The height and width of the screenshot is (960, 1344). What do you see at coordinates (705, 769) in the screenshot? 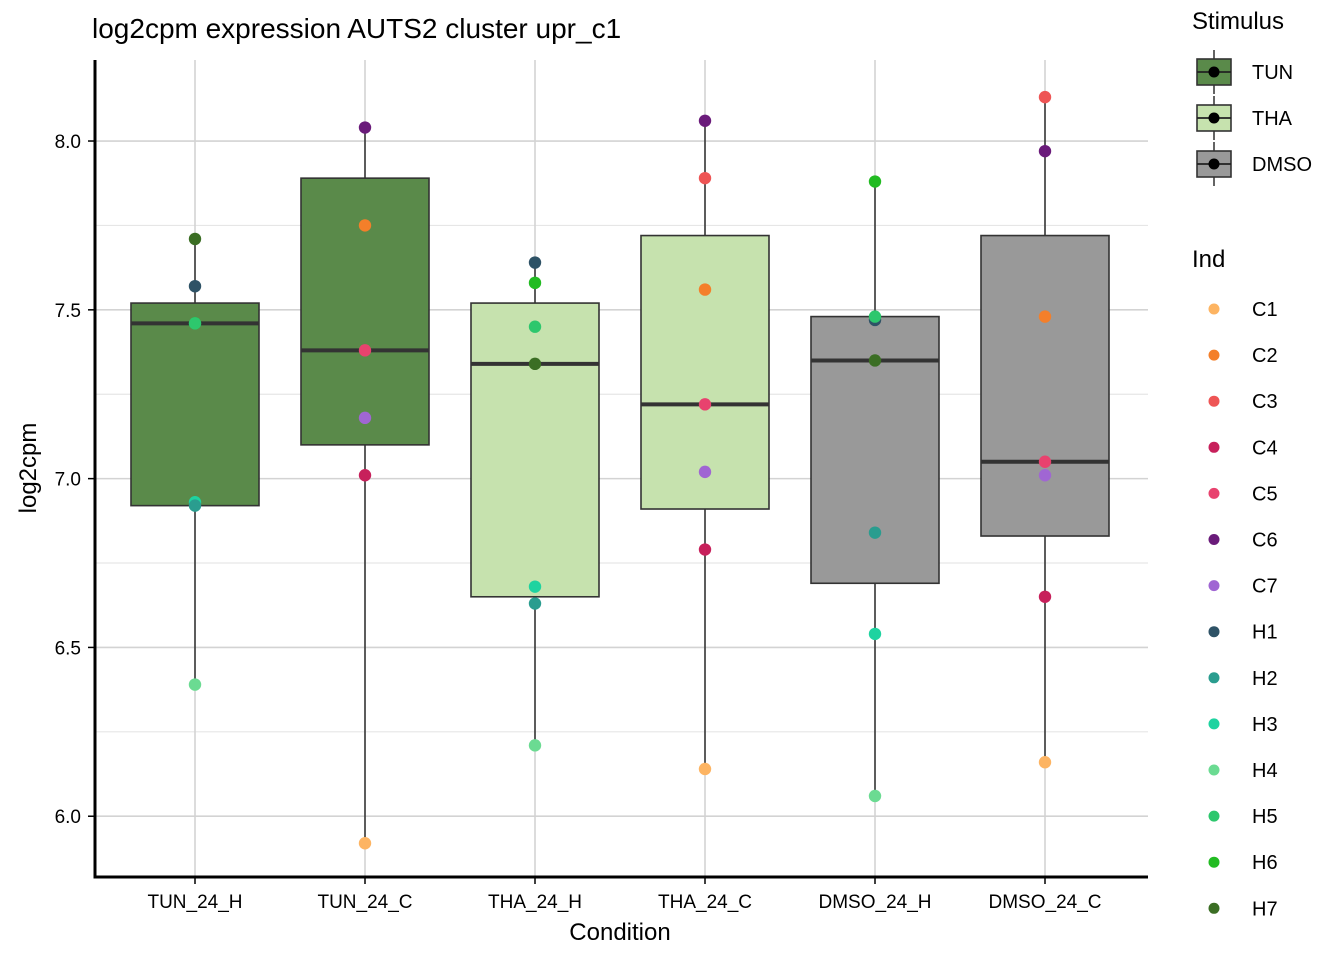
I see `data-point-THA_24_C-C1` at bounding box center [705, 769].